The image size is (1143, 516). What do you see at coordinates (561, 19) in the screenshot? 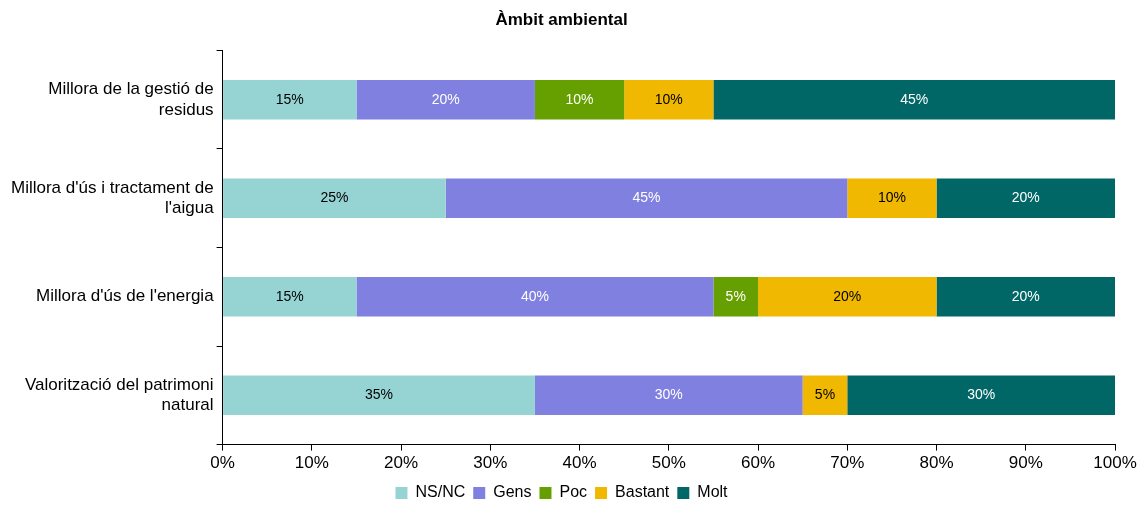
I see `chart-title: Àmbit ambiental` at bounding box center [561, 19].